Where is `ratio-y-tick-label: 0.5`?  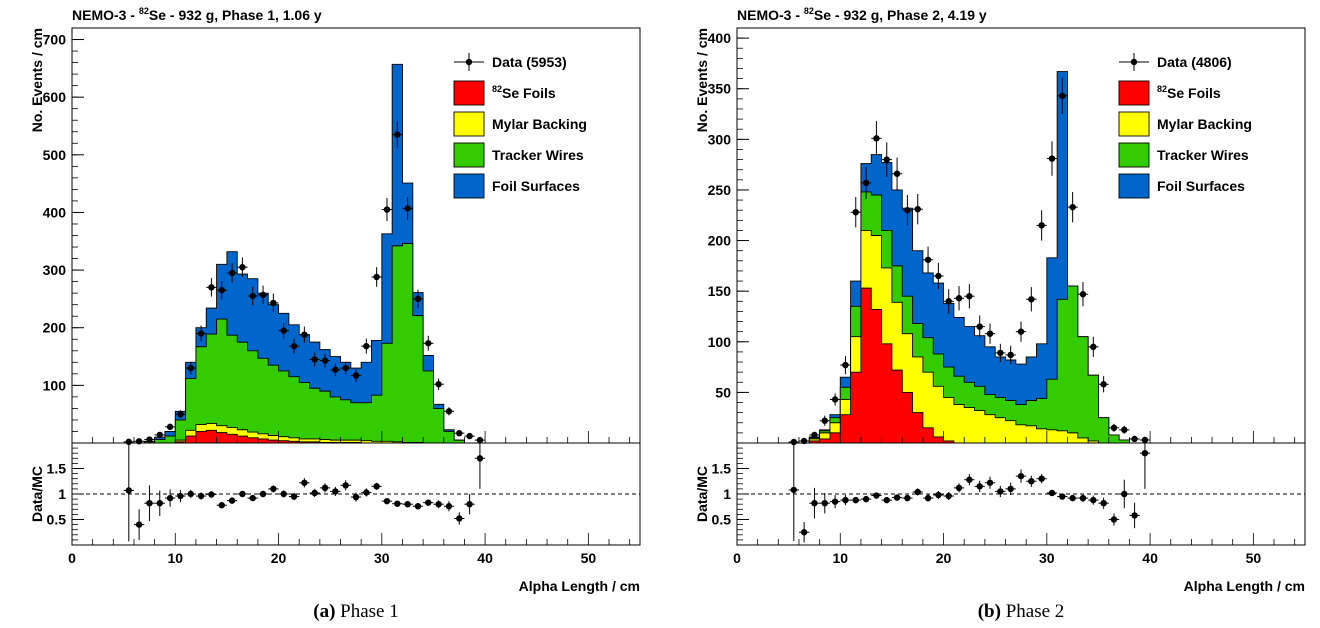
ratio-y-tick-label: 0.5 is located at coordinates (722, 520).